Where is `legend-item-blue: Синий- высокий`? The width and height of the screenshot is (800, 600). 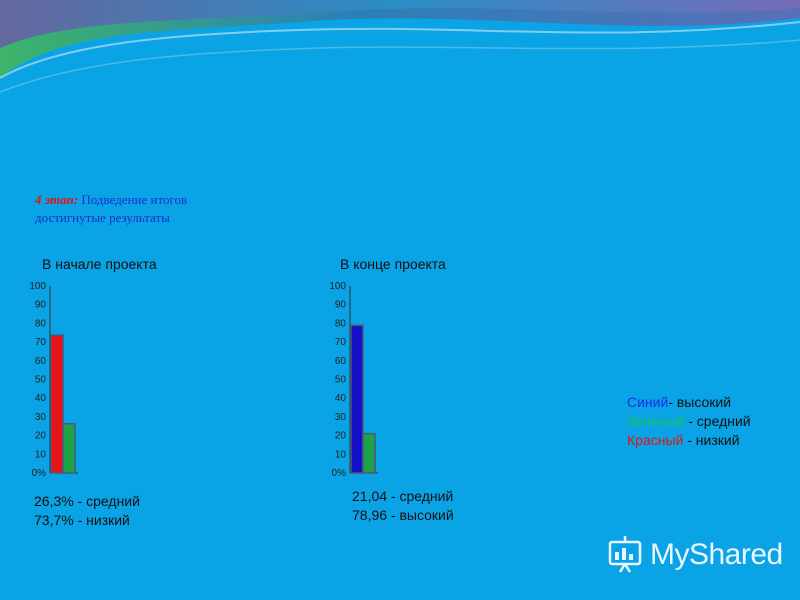
legend-item-blue: Синий- высокий is located at coordinates (689, 402).